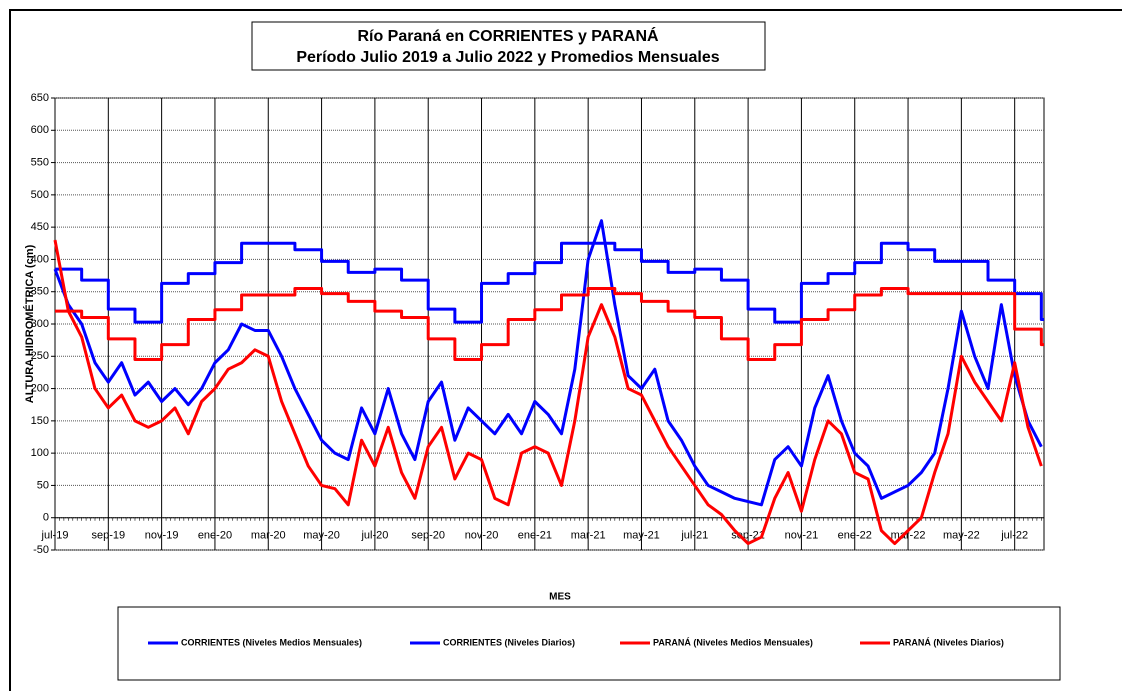 The width and height of the screenshot is (1122, 691). I want to click on y-tick-label: 100, so click(40, 453).